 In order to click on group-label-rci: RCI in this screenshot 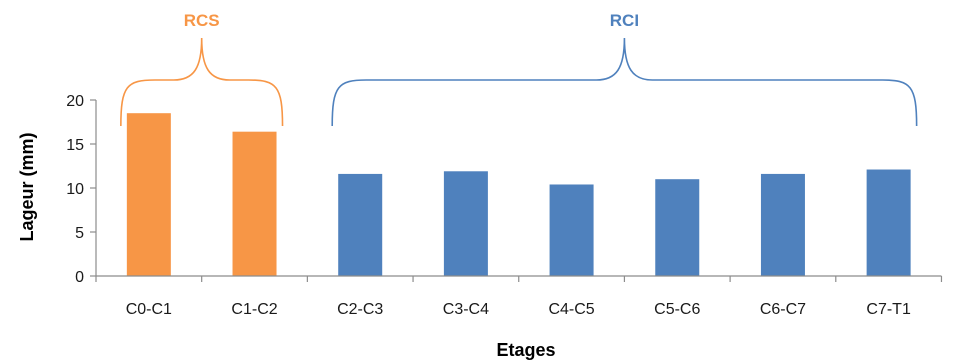, I will do `click(624, 20)`.